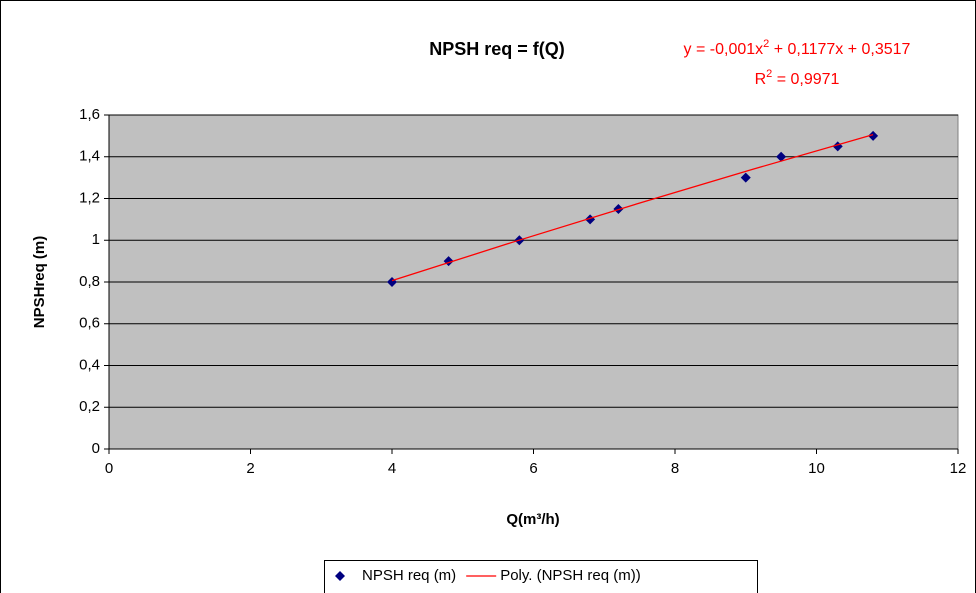 This screenshot has height=593, width=976. I want to click on x-tick-label: 10, so click(816, 468).